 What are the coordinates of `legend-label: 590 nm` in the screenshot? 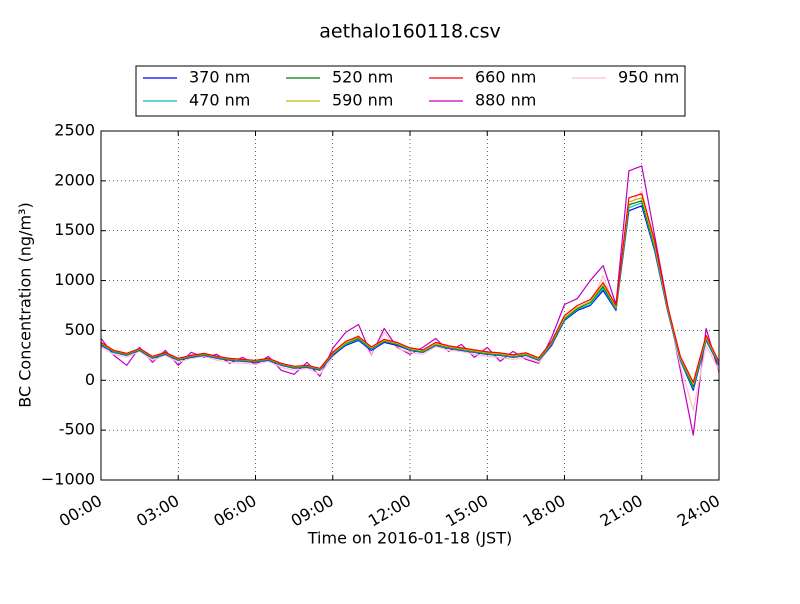 It's located at (362, 100).